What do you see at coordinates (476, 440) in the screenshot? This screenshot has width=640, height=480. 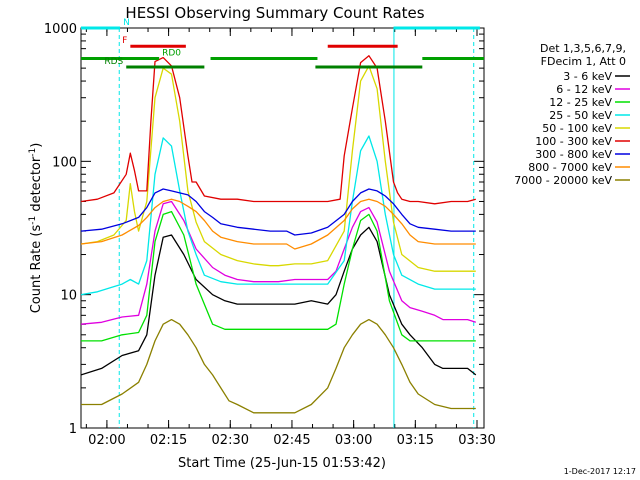 I see `x-tick-label: 03:30` at bounding box center [476, 440].